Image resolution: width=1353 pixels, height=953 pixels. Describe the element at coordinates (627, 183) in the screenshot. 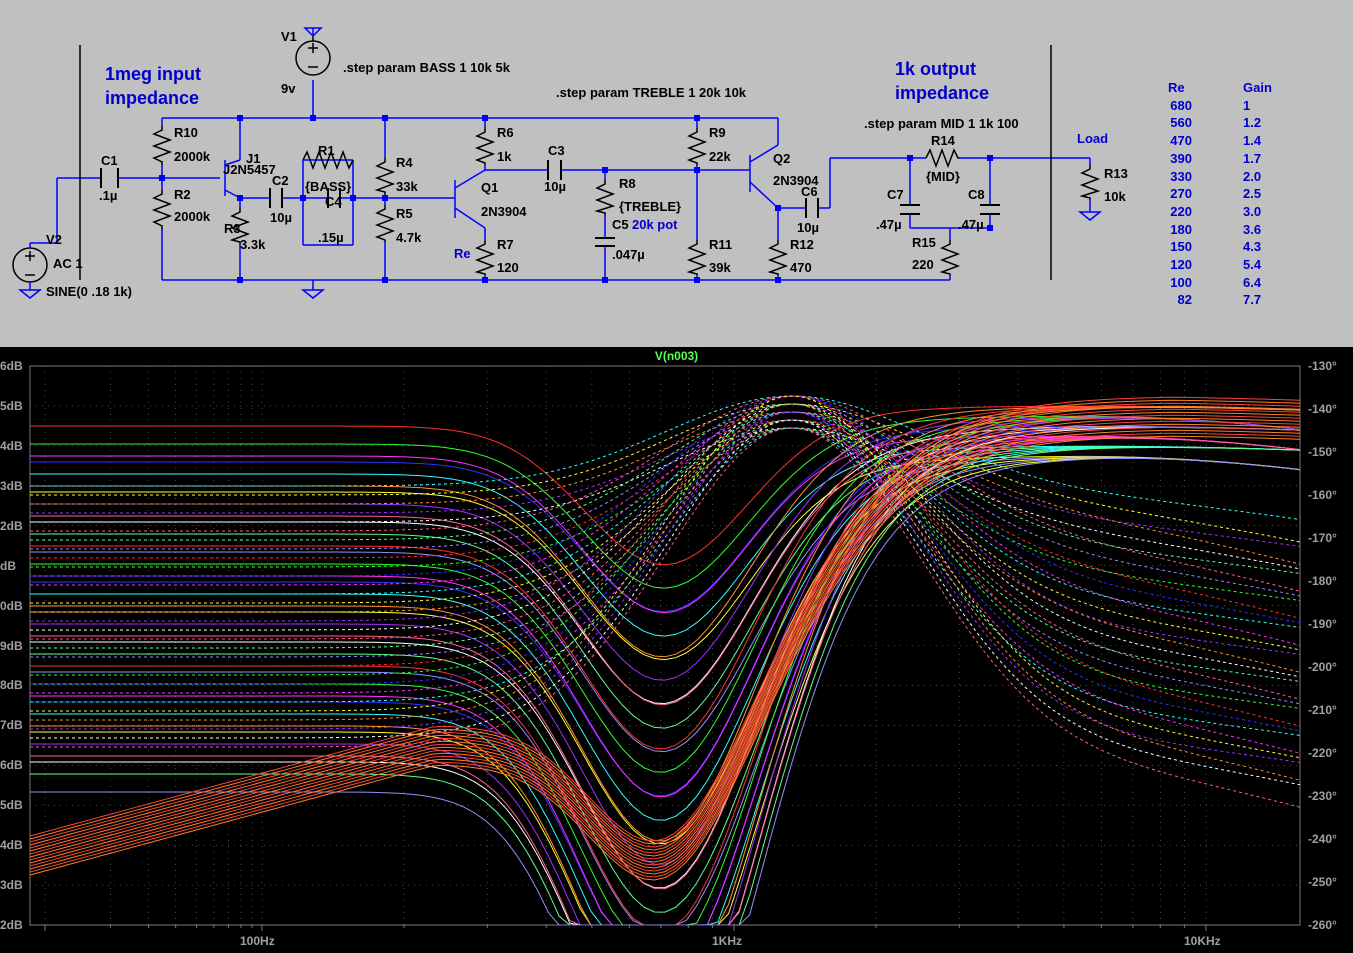

I see `r8-label: R8` at that location.